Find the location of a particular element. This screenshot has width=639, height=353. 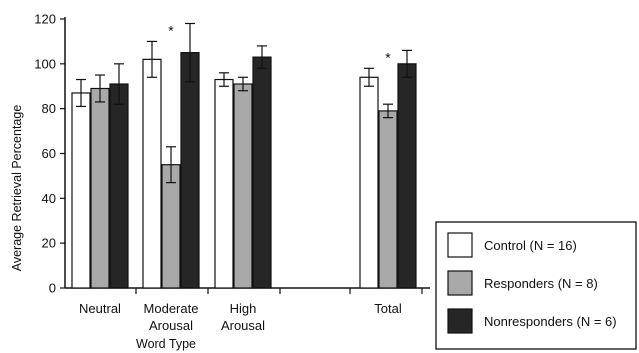

y-axis: 0 20 40 60 80 100 120 is located at coordinates (50, 154).